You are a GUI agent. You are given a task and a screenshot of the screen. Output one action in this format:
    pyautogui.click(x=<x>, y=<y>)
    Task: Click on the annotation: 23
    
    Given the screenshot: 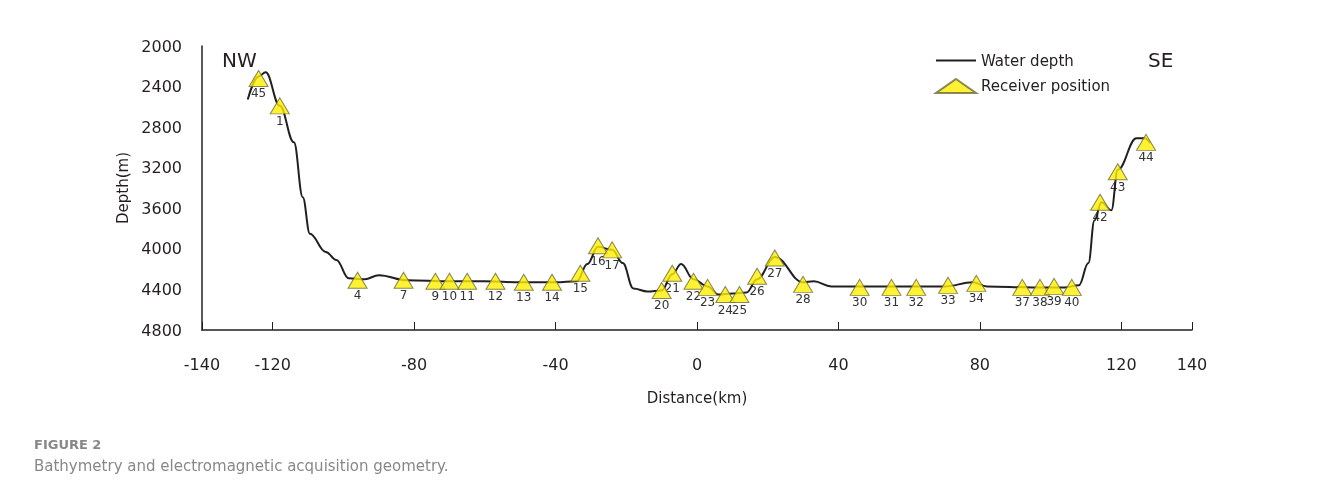 What is the action you would take?
    pyautogui.click(x=707, y=302)
    